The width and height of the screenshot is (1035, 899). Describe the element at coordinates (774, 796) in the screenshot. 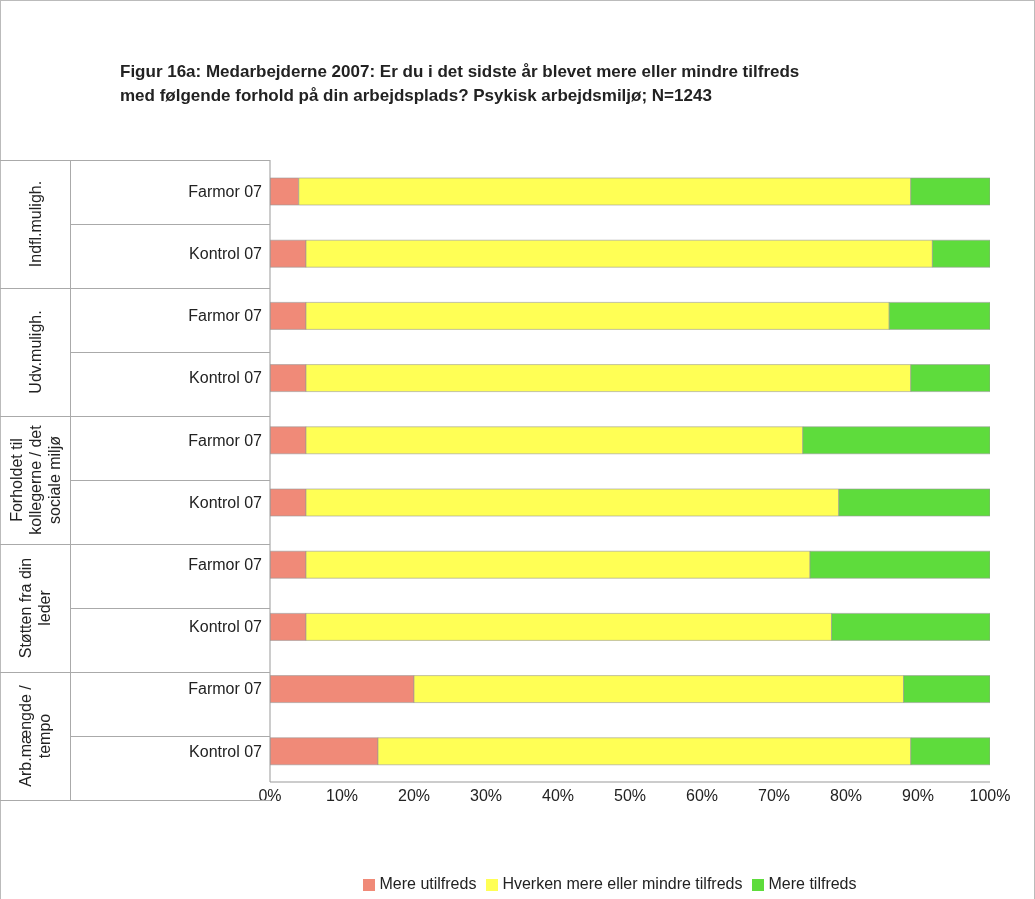

I see `x-tick-label: 70%` at that location.